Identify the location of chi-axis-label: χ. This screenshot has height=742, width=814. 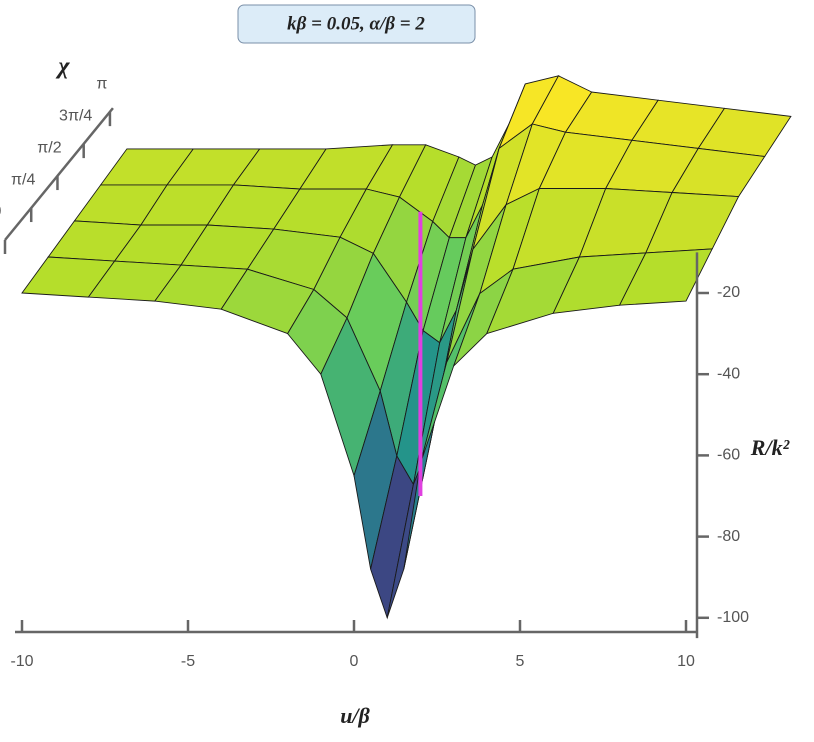
(62, 67).